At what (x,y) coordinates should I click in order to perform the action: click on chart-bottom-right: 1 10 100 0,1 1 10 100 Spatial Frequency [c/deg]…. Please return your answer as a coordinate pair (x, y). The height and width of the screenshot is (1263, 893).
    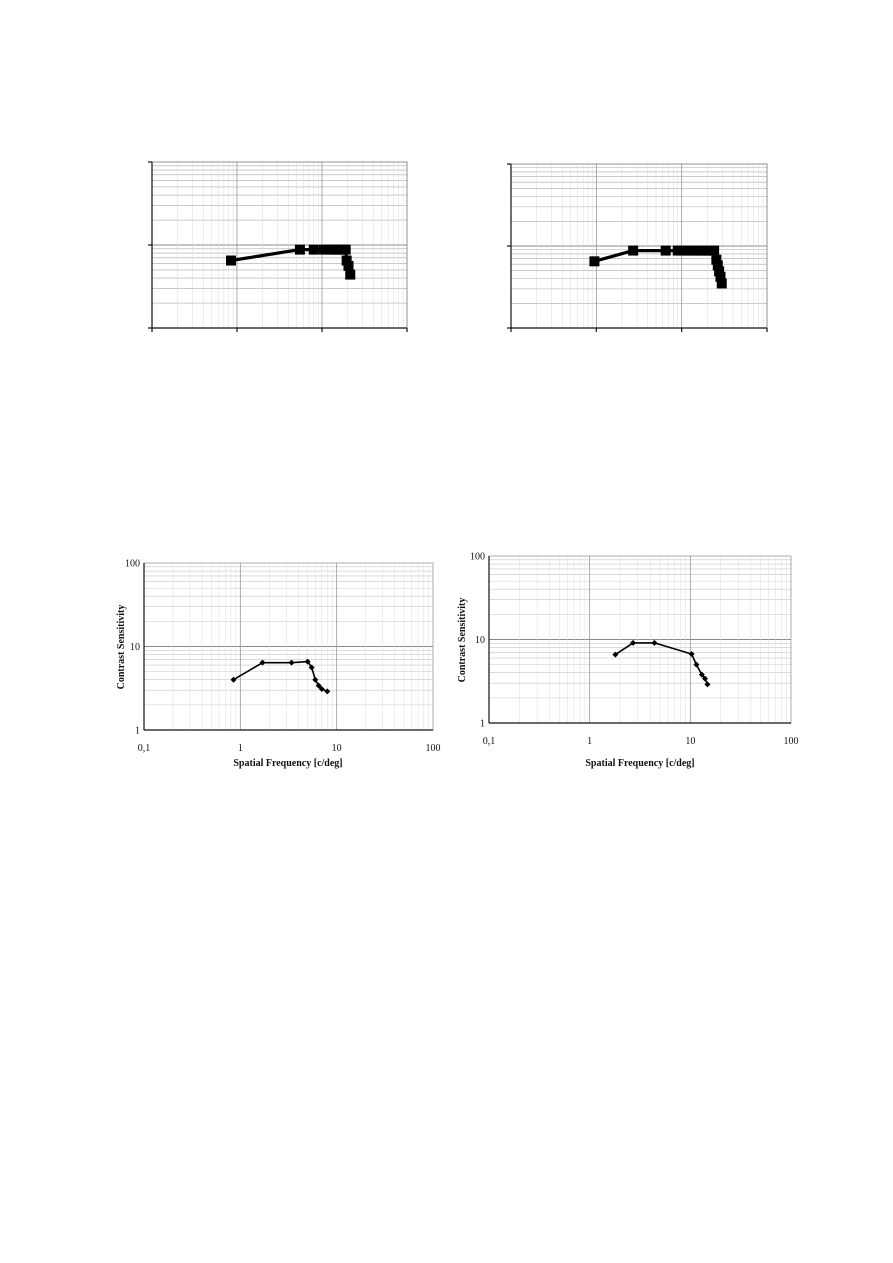
    Looking at the image, I should click on (628, 661).